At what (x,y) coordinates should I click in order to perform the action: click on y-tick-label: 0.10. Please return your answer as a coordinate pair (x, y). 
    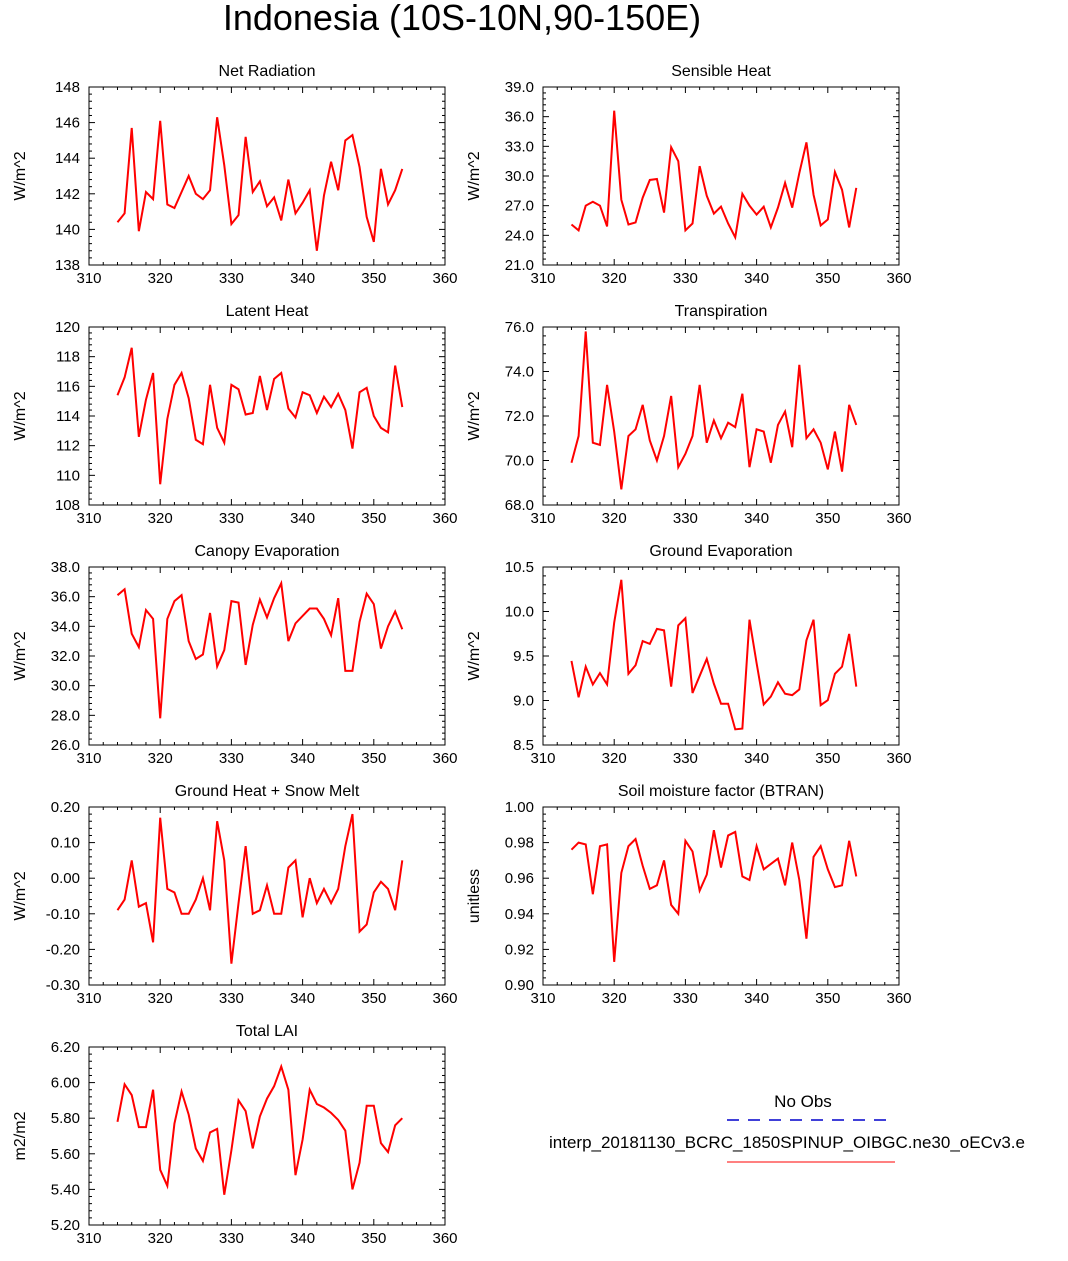
    Looking at the image, I should click on (65, 843).